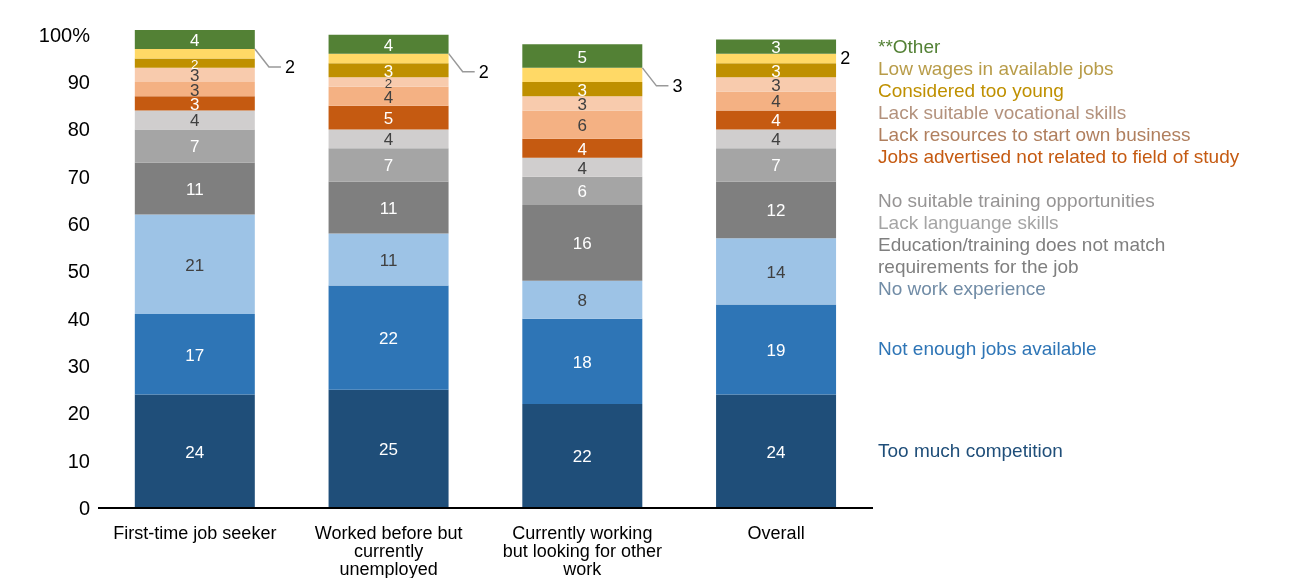  I want to click on data-label: 14, so click(776, 272).